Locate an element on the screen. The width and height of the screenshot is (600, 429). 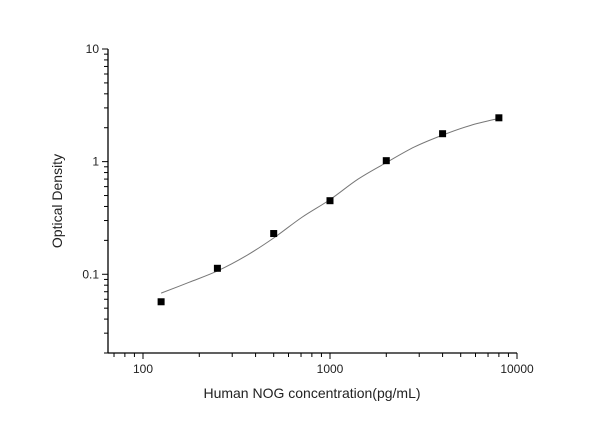
x-tick-label: 1000 is located at coordinates (330, 369).